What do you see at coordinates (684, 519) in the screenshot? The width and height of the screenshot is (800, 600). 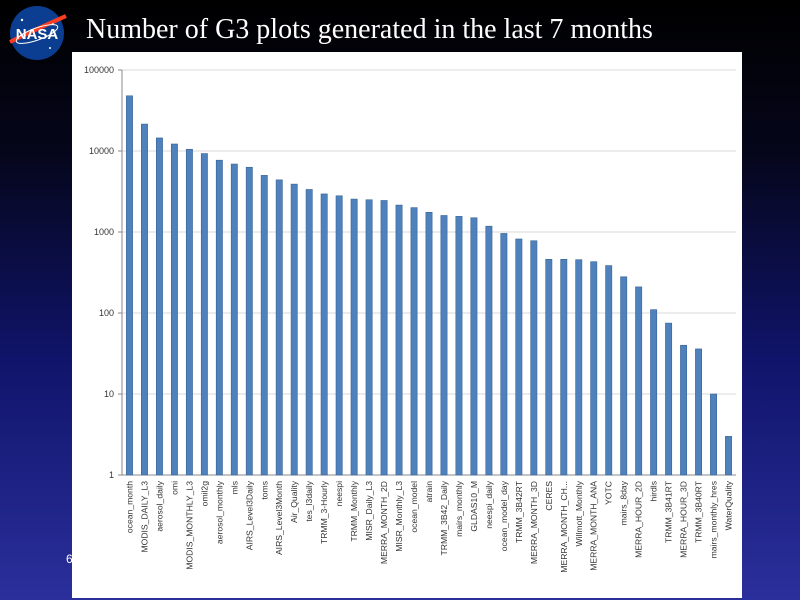 I see `category-label: MERRA_HOUR_3D` at bounding box center [684, 519].